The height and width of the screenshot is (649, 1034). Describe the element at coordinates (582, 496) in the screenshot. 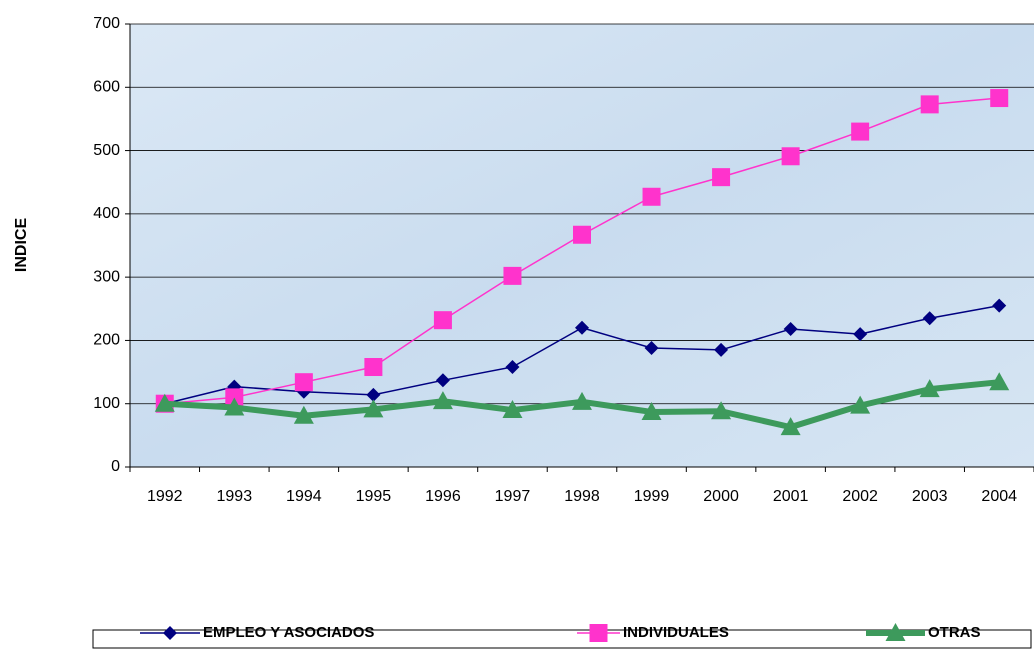

I see `x-tick-label: 1998` at that location.